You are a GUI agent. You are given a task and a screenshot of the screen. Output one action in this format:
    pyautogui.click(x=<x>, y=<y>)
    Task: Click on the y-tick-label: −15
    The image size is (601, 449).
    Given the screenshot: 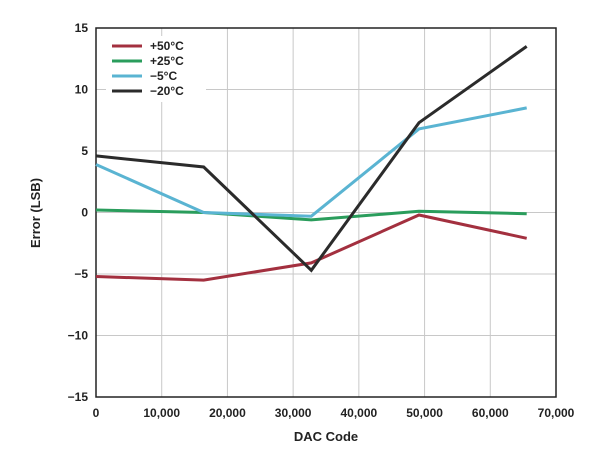 What is the action you would take?
    pyautogui.click(x=78, y=397)
    